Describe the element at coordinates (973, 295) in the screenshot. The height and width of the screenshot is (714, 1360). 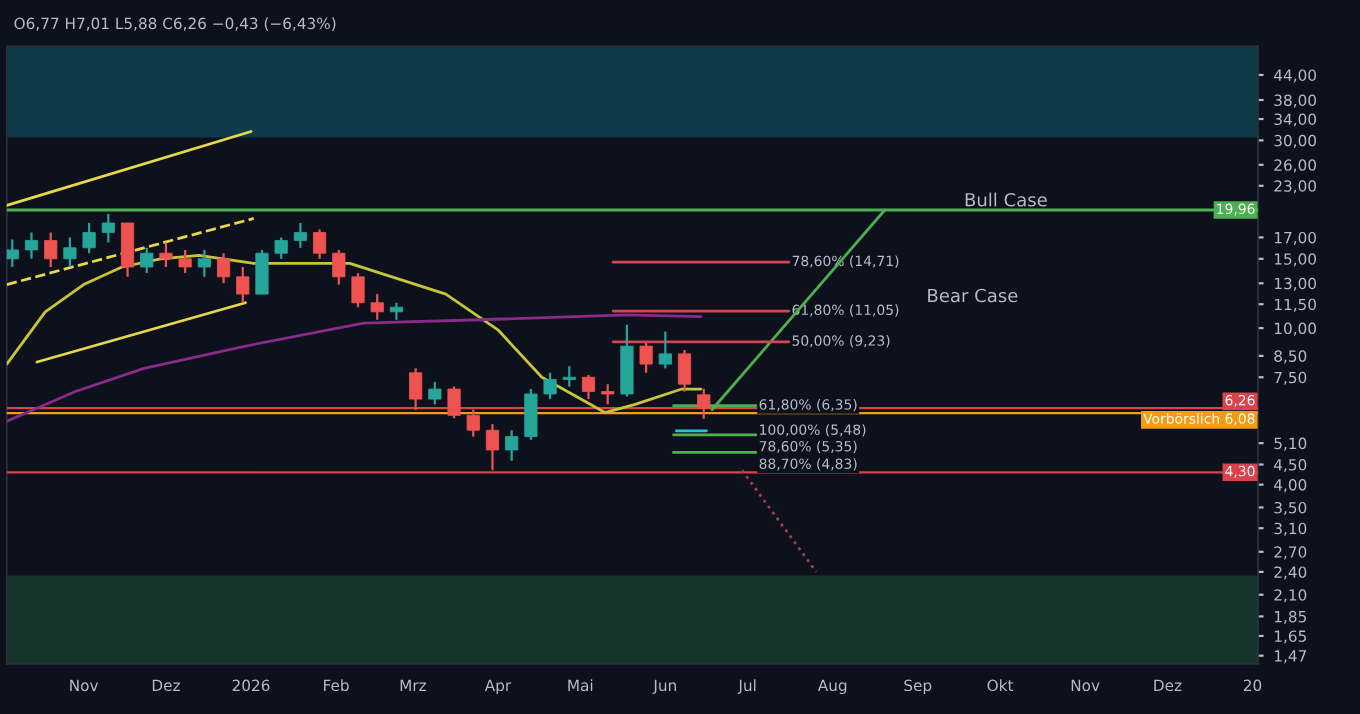
I see `annotation: Bear Case` at that location.